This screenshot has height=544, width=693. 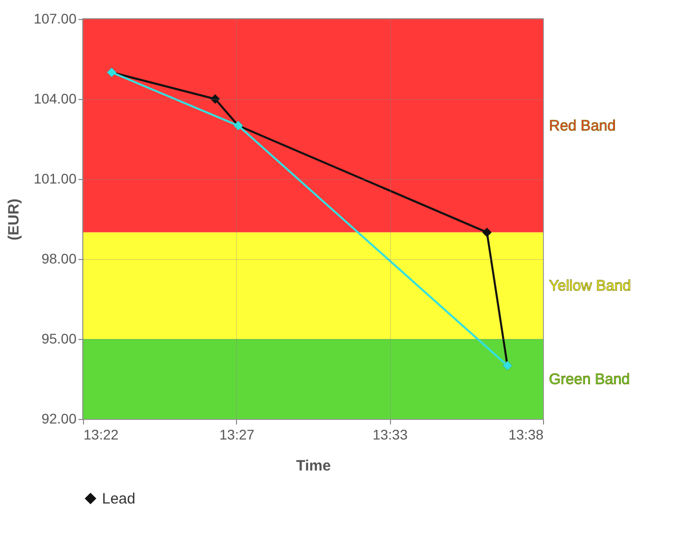 What do you see at coordinates (313, 466) in the screenshot?
I see `x-axis-title: Time` at bounding box center [313, 466].